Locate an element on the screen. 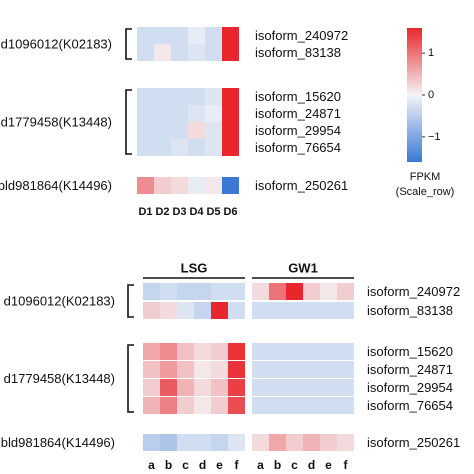  bottom-cell-r1-c6 is located at coordinates (260, 310).